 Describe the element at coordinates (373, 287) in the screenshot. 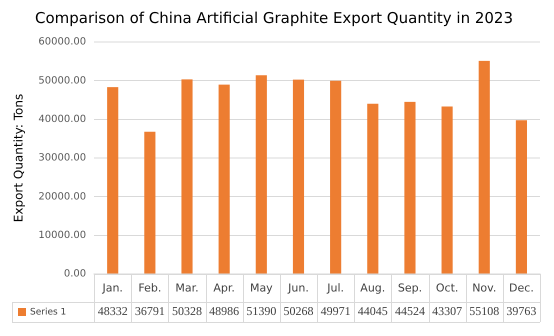

I see `x-tick-label: Aug.` at that location.